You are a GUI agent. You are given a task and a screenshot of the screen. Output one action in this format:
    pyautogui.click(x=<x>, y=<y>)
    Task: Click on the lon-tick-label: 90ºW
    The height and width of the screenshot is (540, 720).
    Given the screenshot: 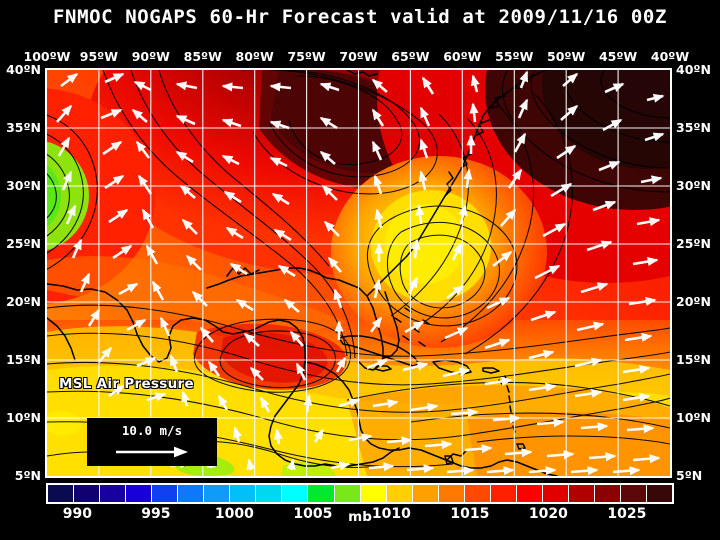 What is the action you would take?
    pyautogui.click(x=150, y=56)
    